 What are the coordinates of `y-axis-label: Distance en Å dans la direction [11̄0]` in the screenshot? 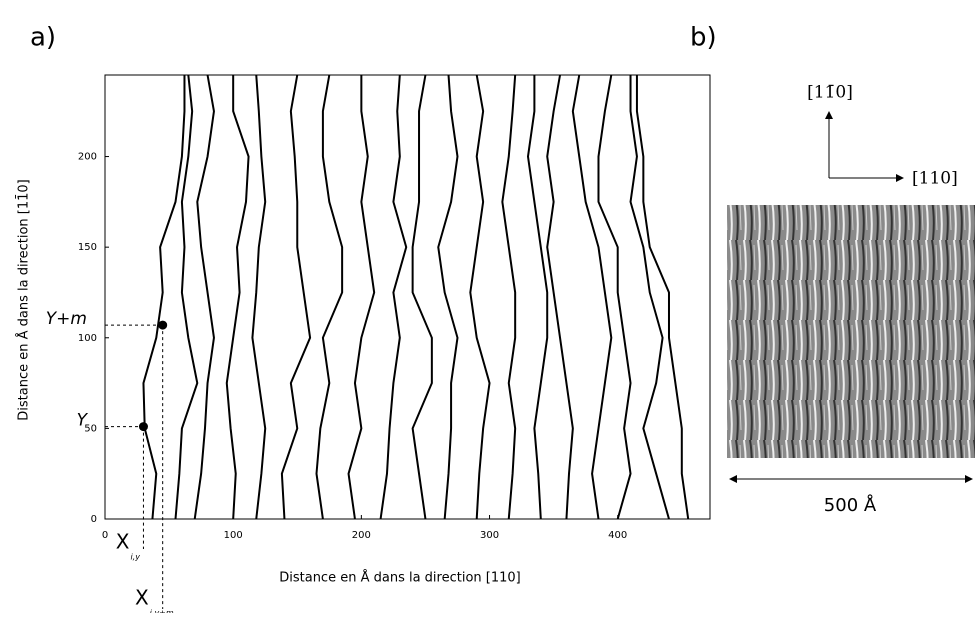 It's located at (24, 300).